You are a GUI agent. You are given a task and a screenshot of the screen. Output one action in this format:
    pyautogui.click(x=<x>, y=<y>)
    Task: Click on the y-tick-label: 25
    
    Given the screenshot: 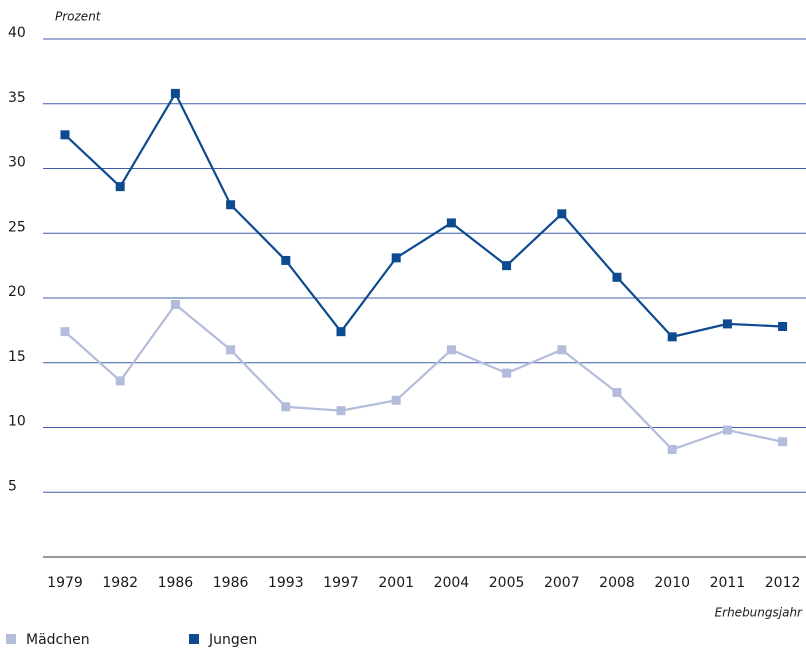 What is the action you would take?
    pyautogui.click(x=17, y=227)
    